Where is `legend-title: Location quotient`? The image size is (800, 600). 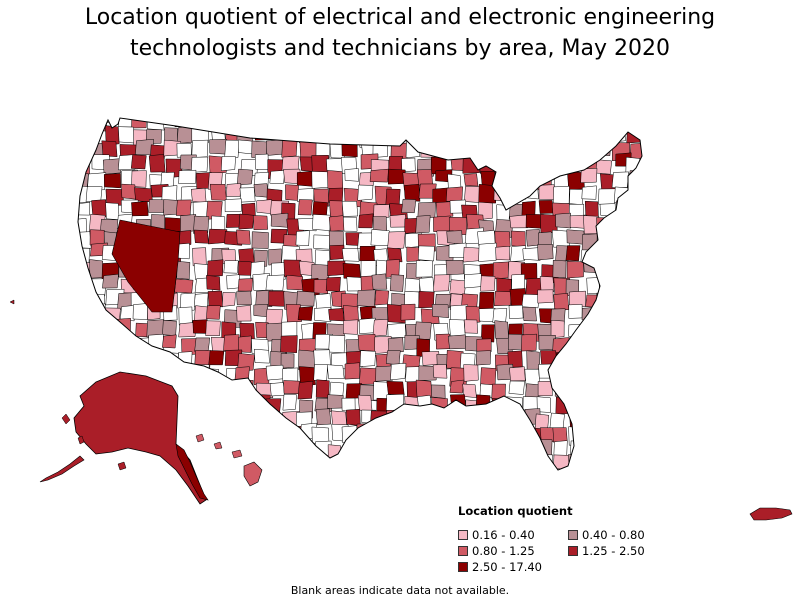
legend-title: Location quotient is located at coordinates (515, 511).